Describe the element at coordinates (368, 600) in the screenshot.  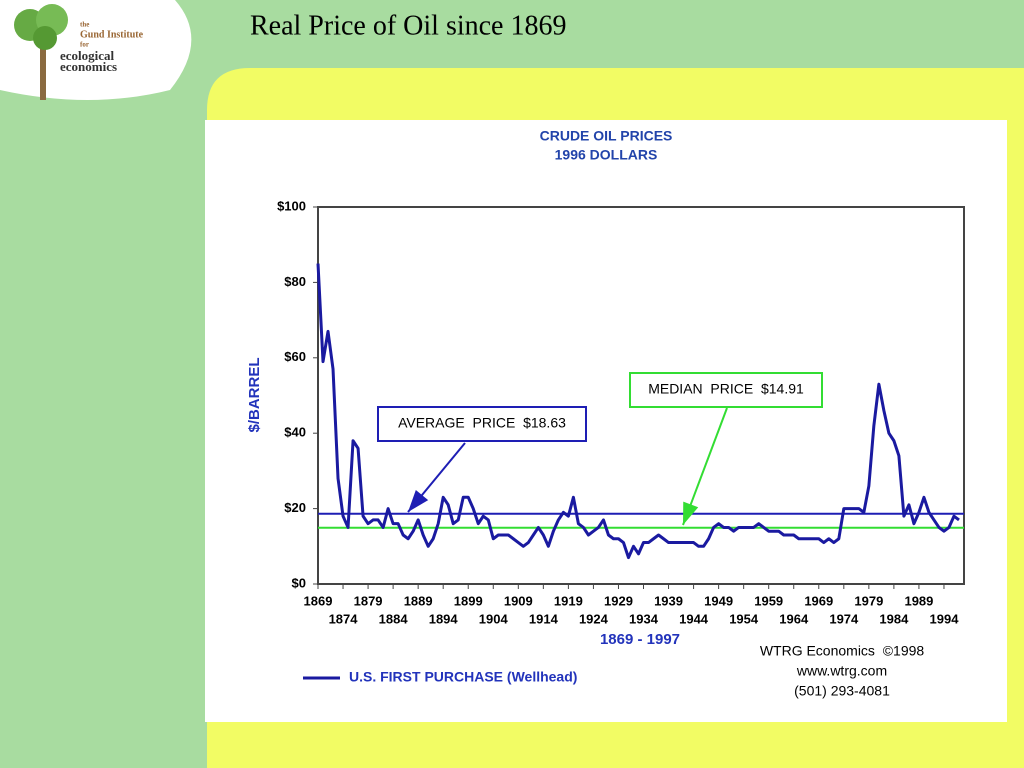
I see `x-tick-label: 1879` at that location.